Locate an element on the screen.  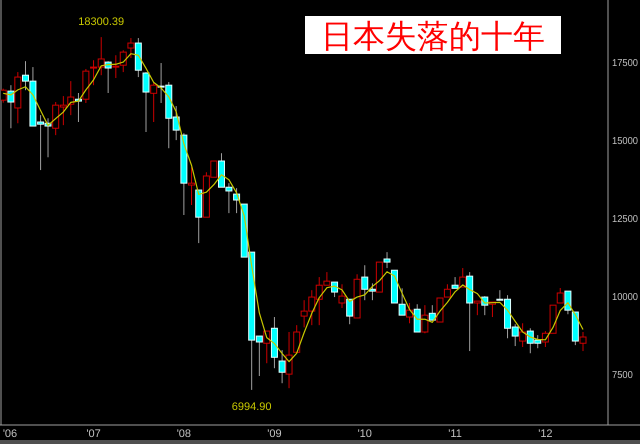
x-tick-label: '07 is located at coordinates (93, 434).